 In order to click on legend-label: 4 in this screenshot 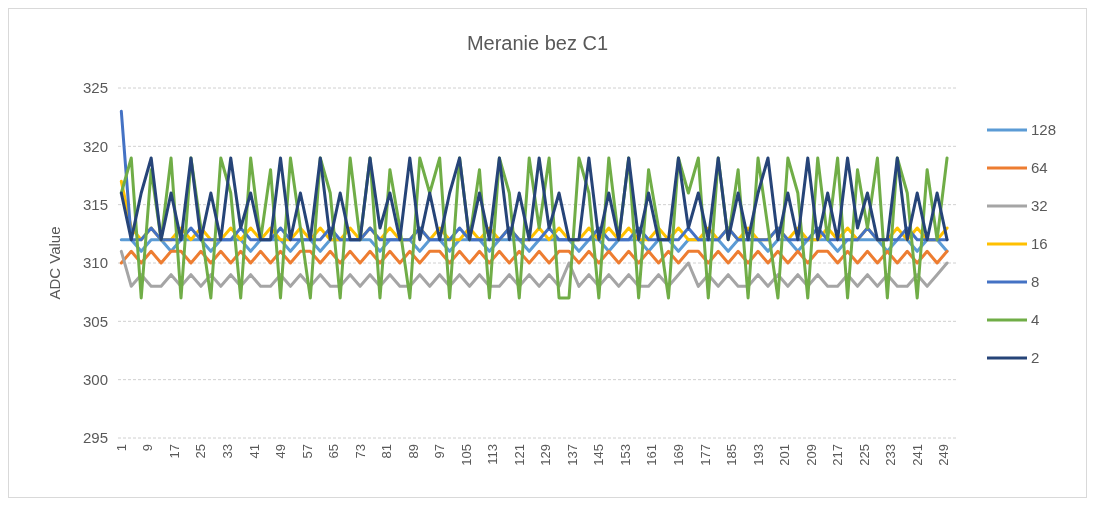, I will do `click(1035, 320)`.